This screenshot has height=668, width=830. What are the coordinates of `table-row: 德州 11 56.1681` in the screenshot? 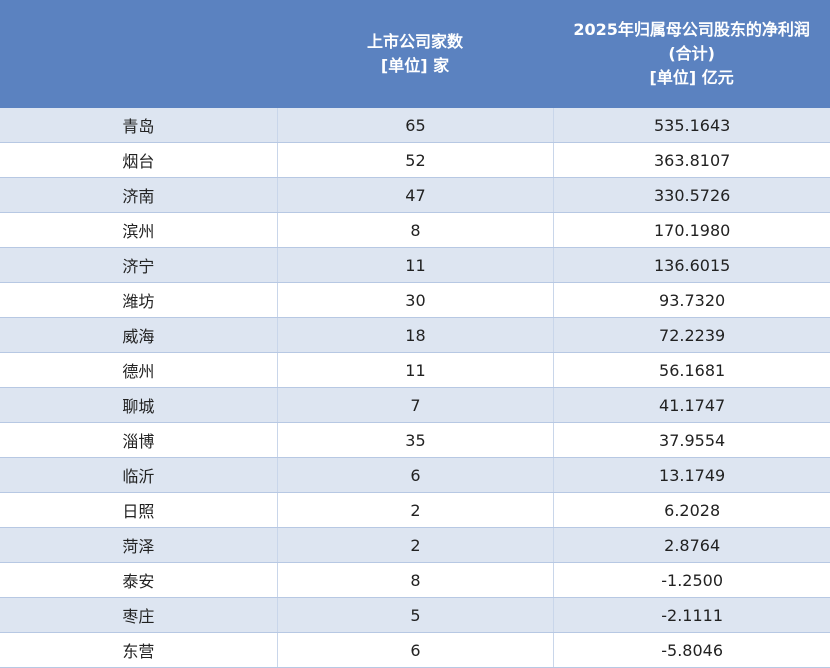 It's located at (415, 370).